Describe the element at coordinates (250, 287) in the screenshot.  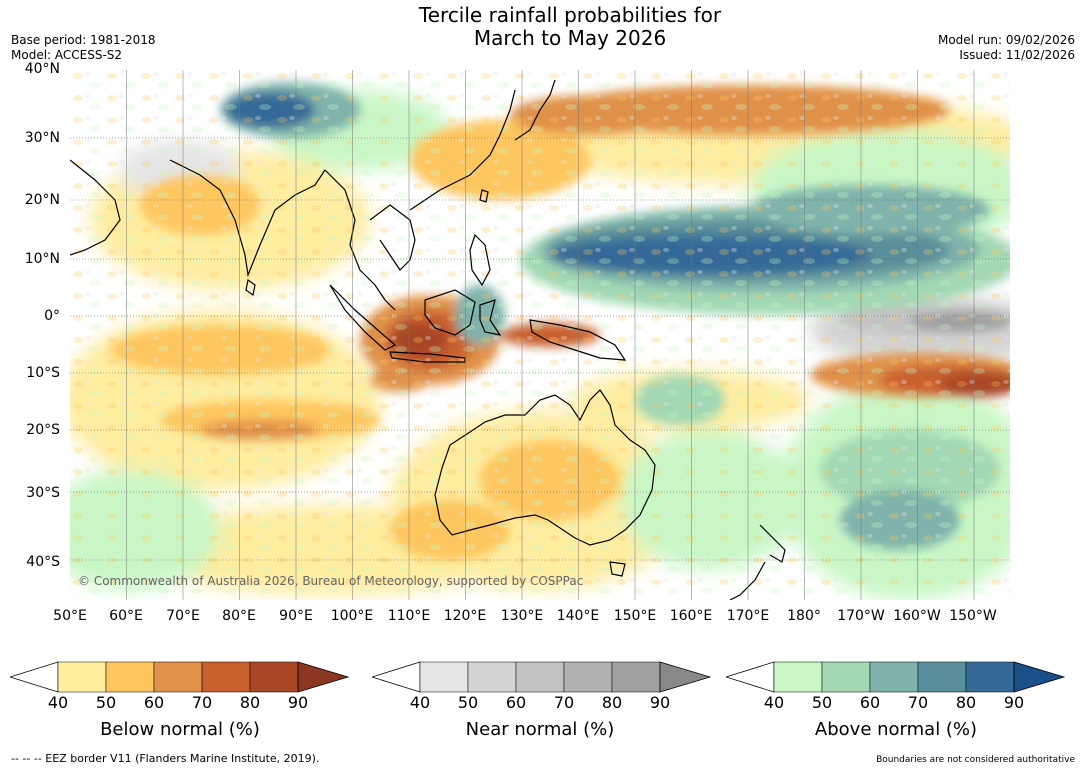
I see `sri-lanka-coast` at that location.